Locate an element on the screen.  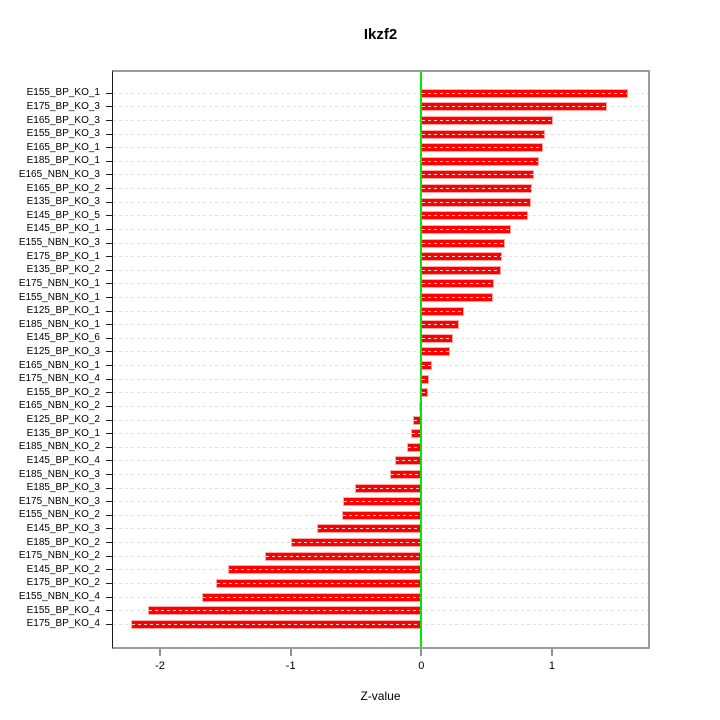
y-tick-label: E145_BP_KO_4 is located at coordinates (63, 460).